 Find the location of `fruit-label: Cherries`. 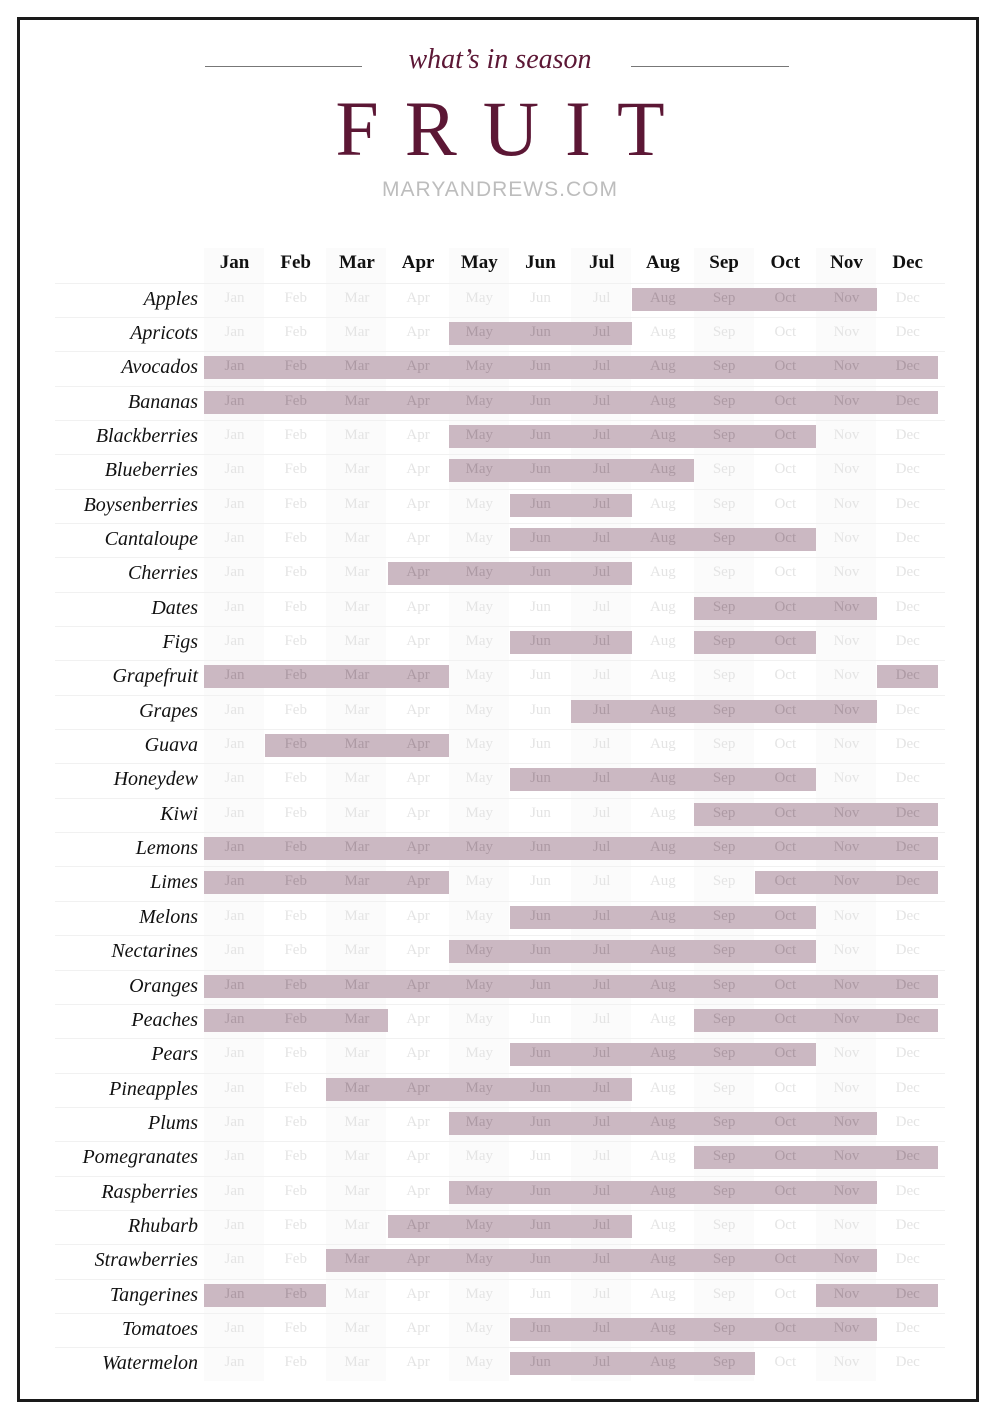

fruit-label: Cherries is located at coordinates (163, 573).